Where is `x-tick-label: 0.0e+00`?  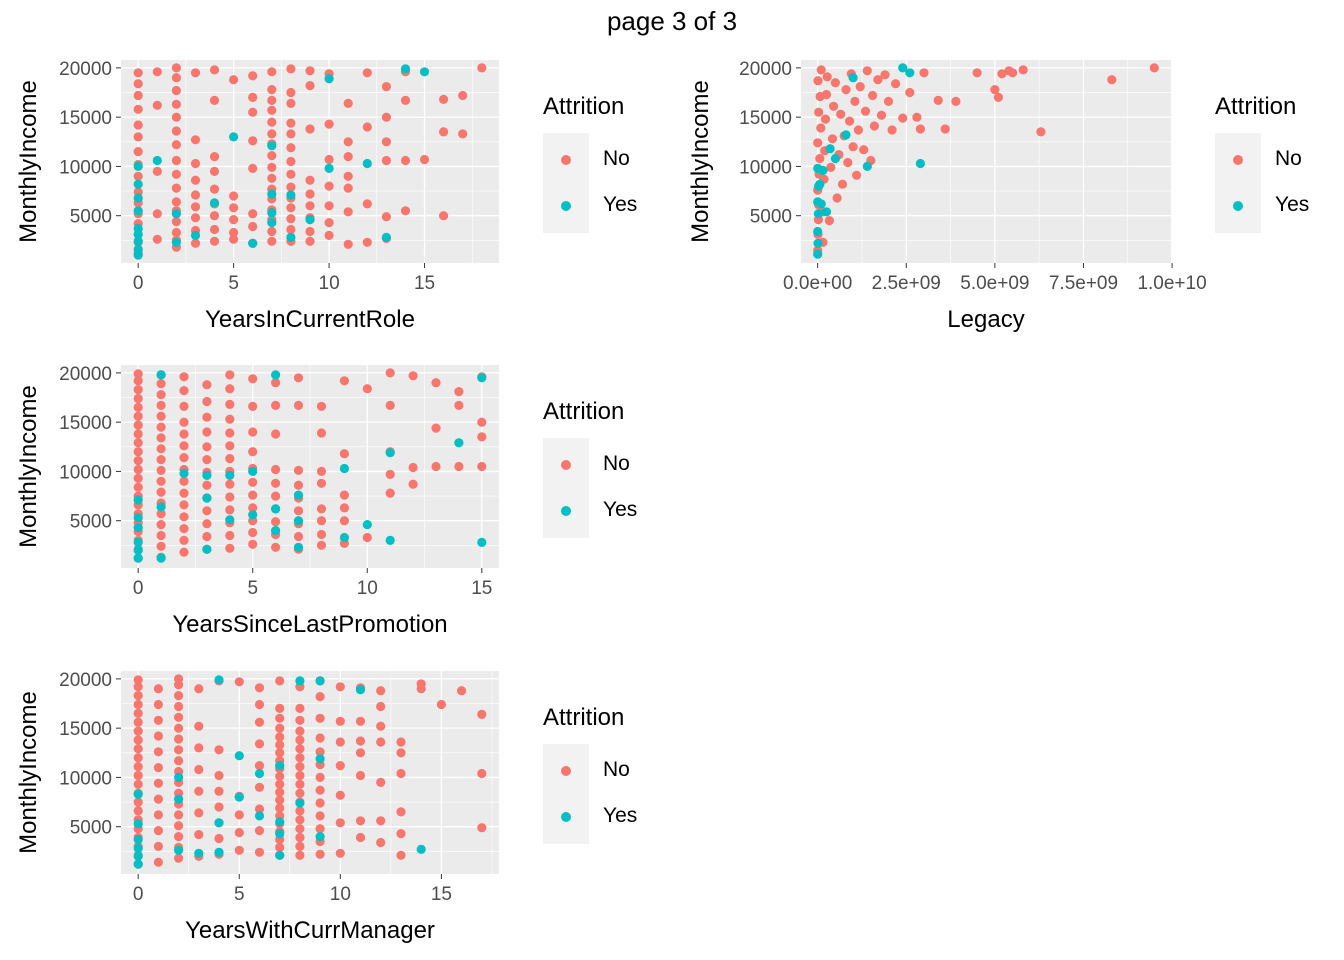 x-tick-label: 0.0e+00 is located at coordinates (817, 283).